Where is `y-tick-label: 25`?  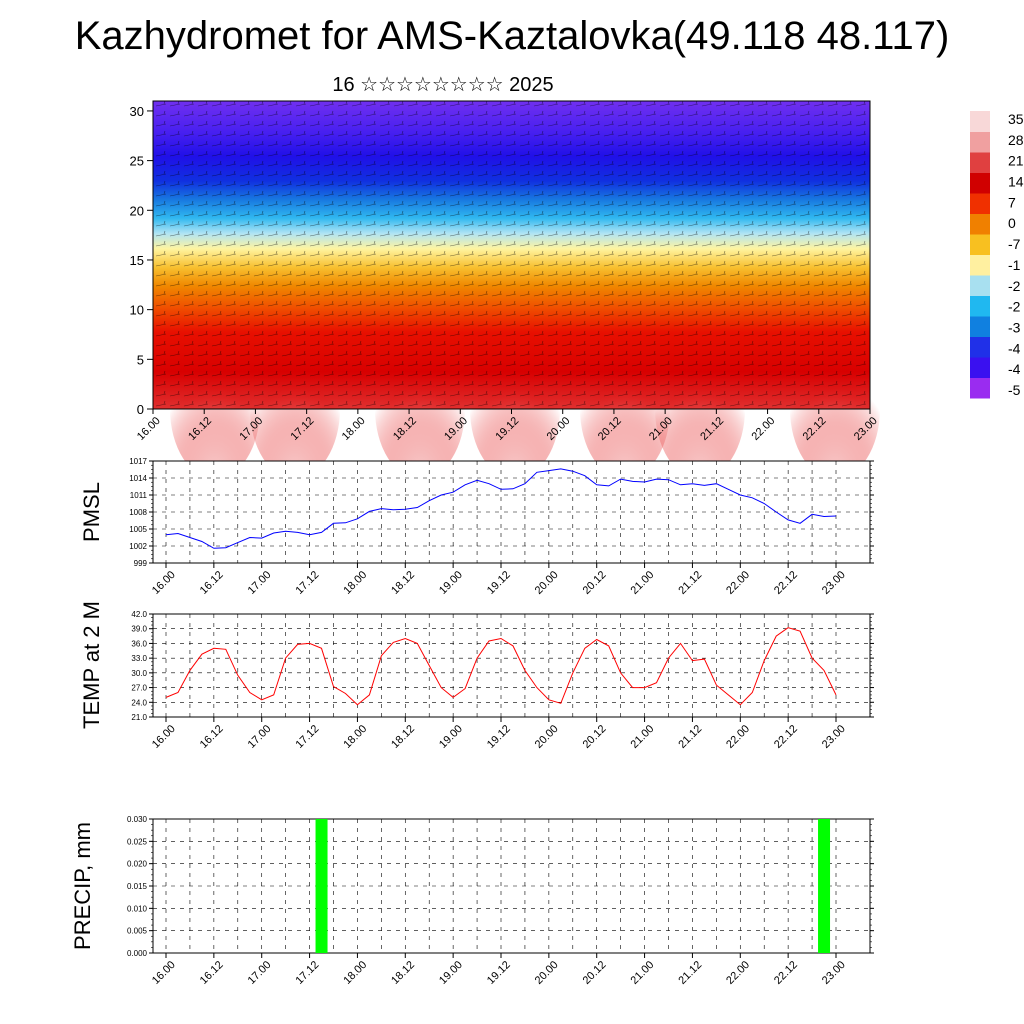 y-tick-label: 25 is located at coordinates (137, 161).